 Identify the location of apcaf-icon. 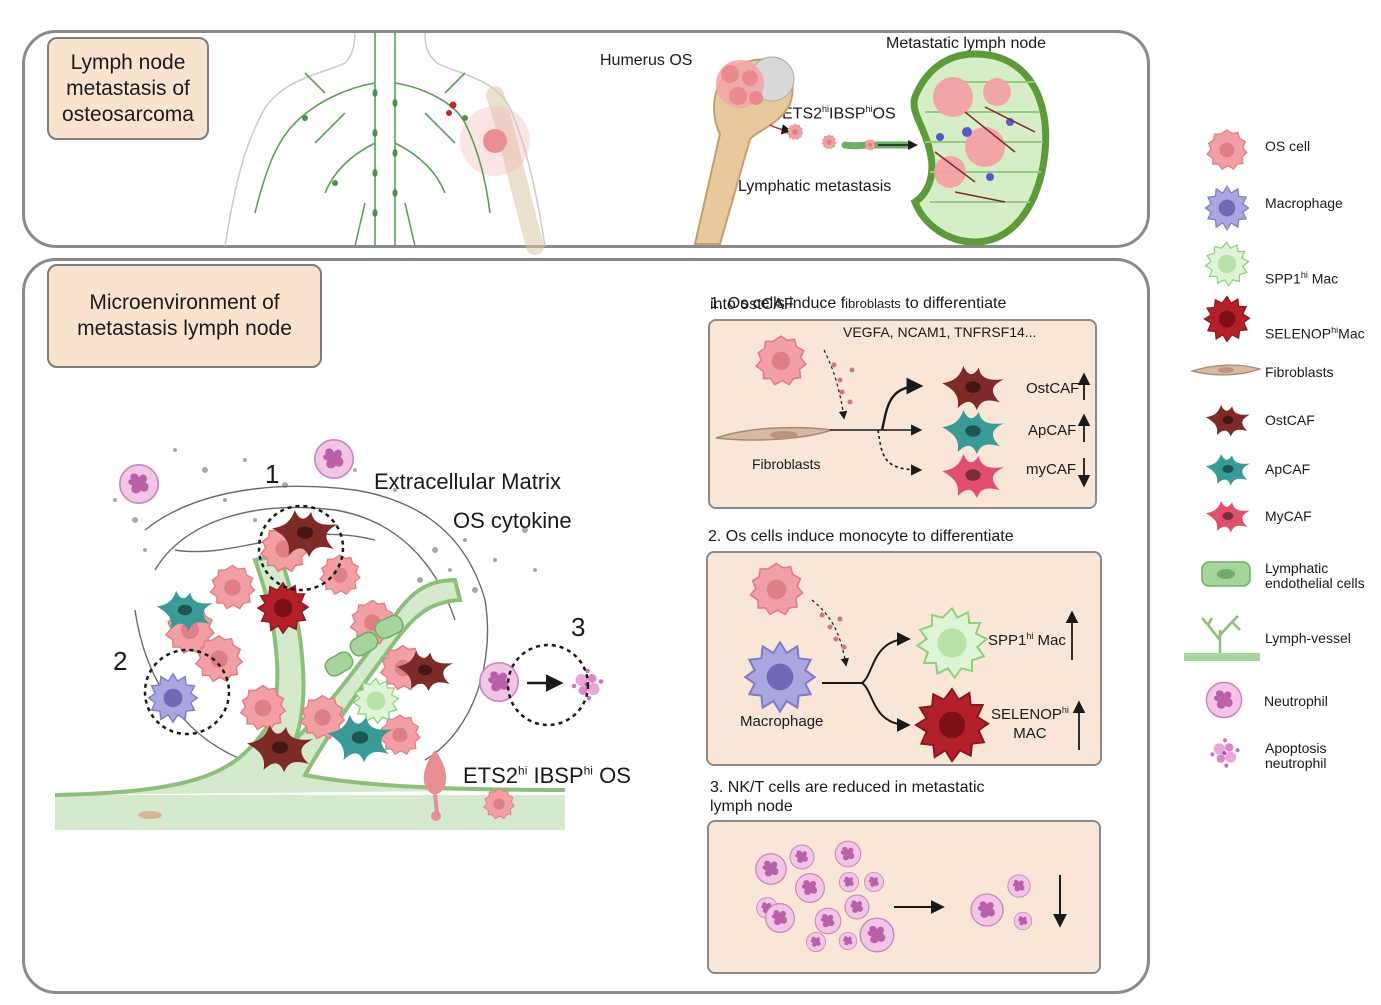
(1228, 469).